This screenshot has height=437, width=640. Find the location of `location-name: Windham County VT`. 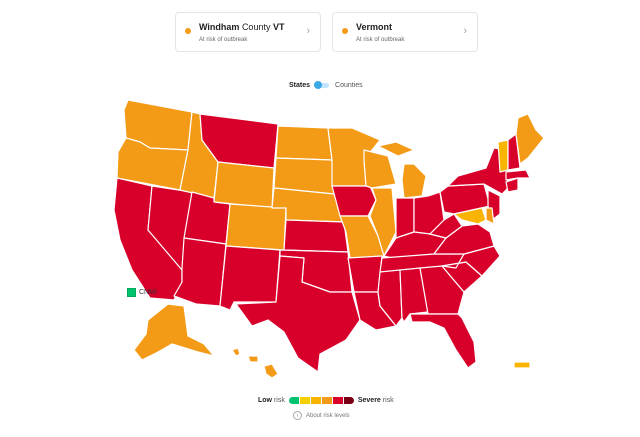

location-name: Windham County VT is located at coordinates (242, 27).